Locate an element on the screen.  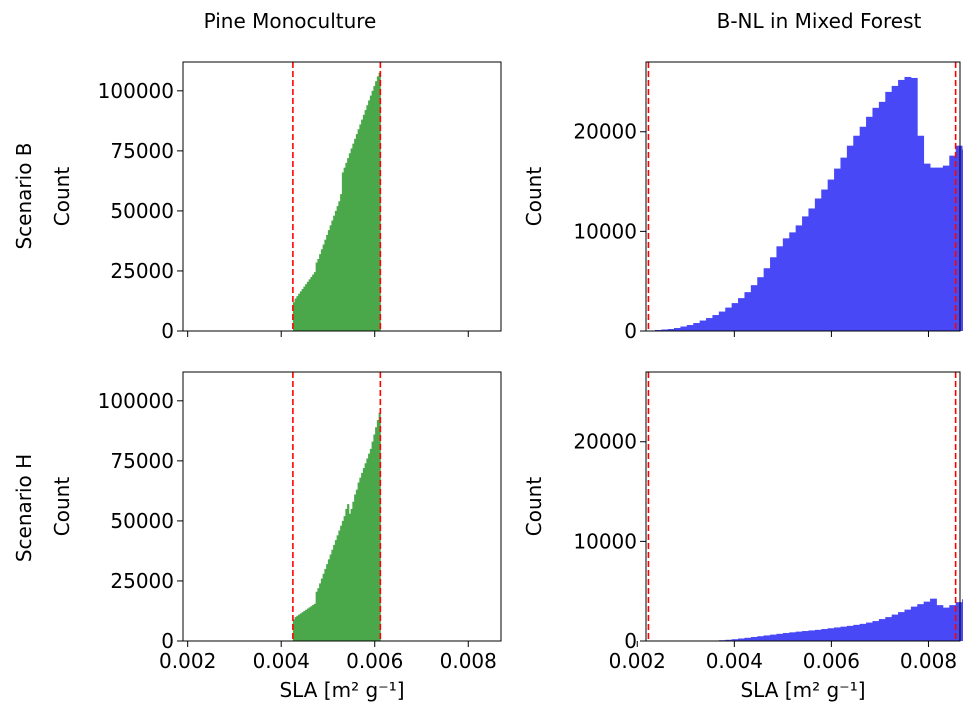
column-title-pine-monoculture: Pine Monoculture is located at coordinates (290, 21).